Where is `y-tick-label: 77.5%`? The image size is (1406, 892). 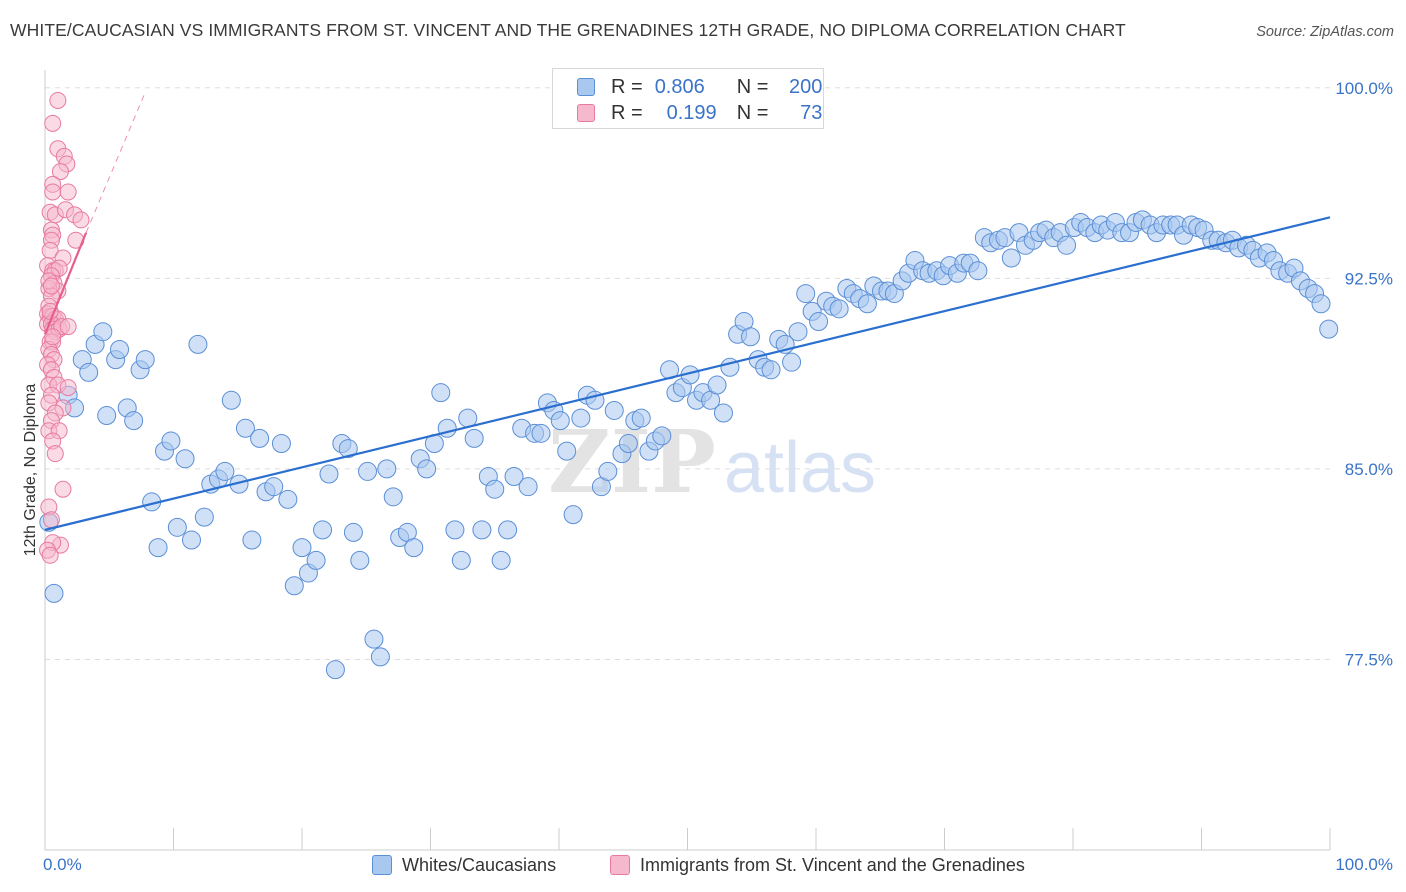 y-tick-label: 77.5% is located at coordinates (1369, 659).